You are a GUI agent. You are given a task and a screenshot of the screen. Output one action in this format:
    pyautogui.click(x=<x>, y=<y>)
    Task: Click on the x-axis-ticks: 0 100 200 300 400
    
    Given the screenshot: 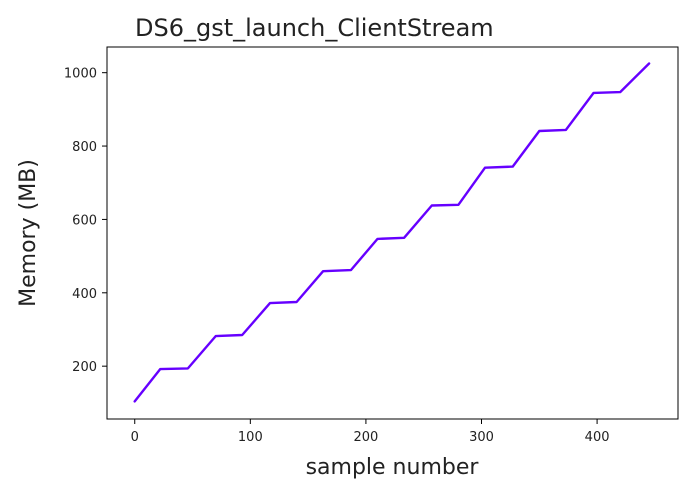 What is the action you would take?
    pyautogui.click(x=370, y=432)
    